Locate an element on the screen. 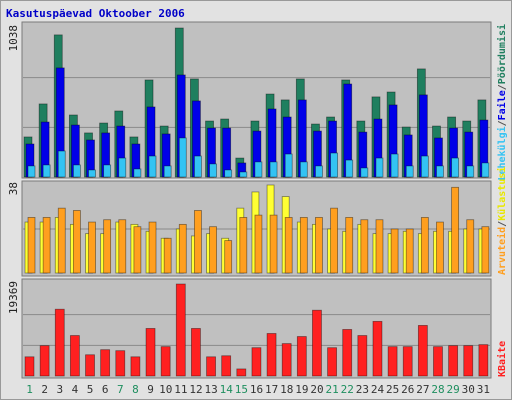 This screenshot has height=404, width=512. x-tick-label: 12 is located at coordinates (195, 389).